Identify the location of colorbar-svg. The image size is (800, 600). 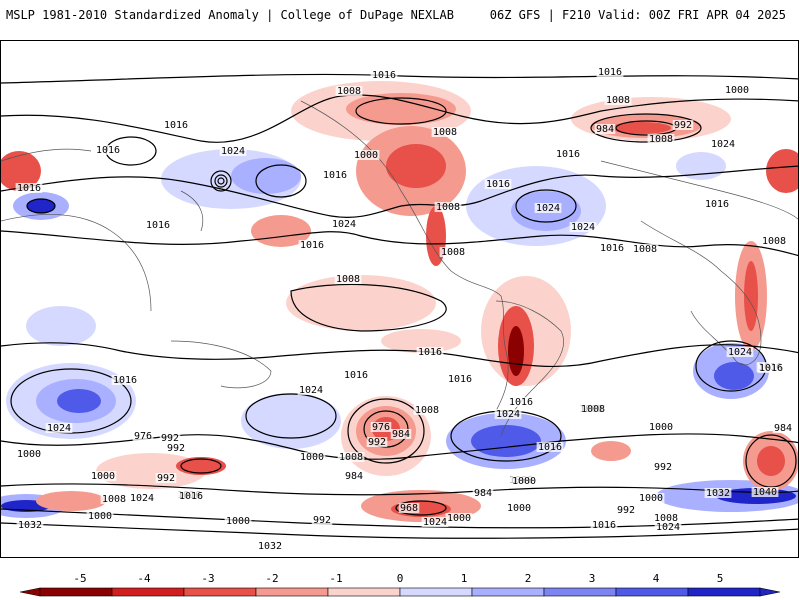
(400, 592).